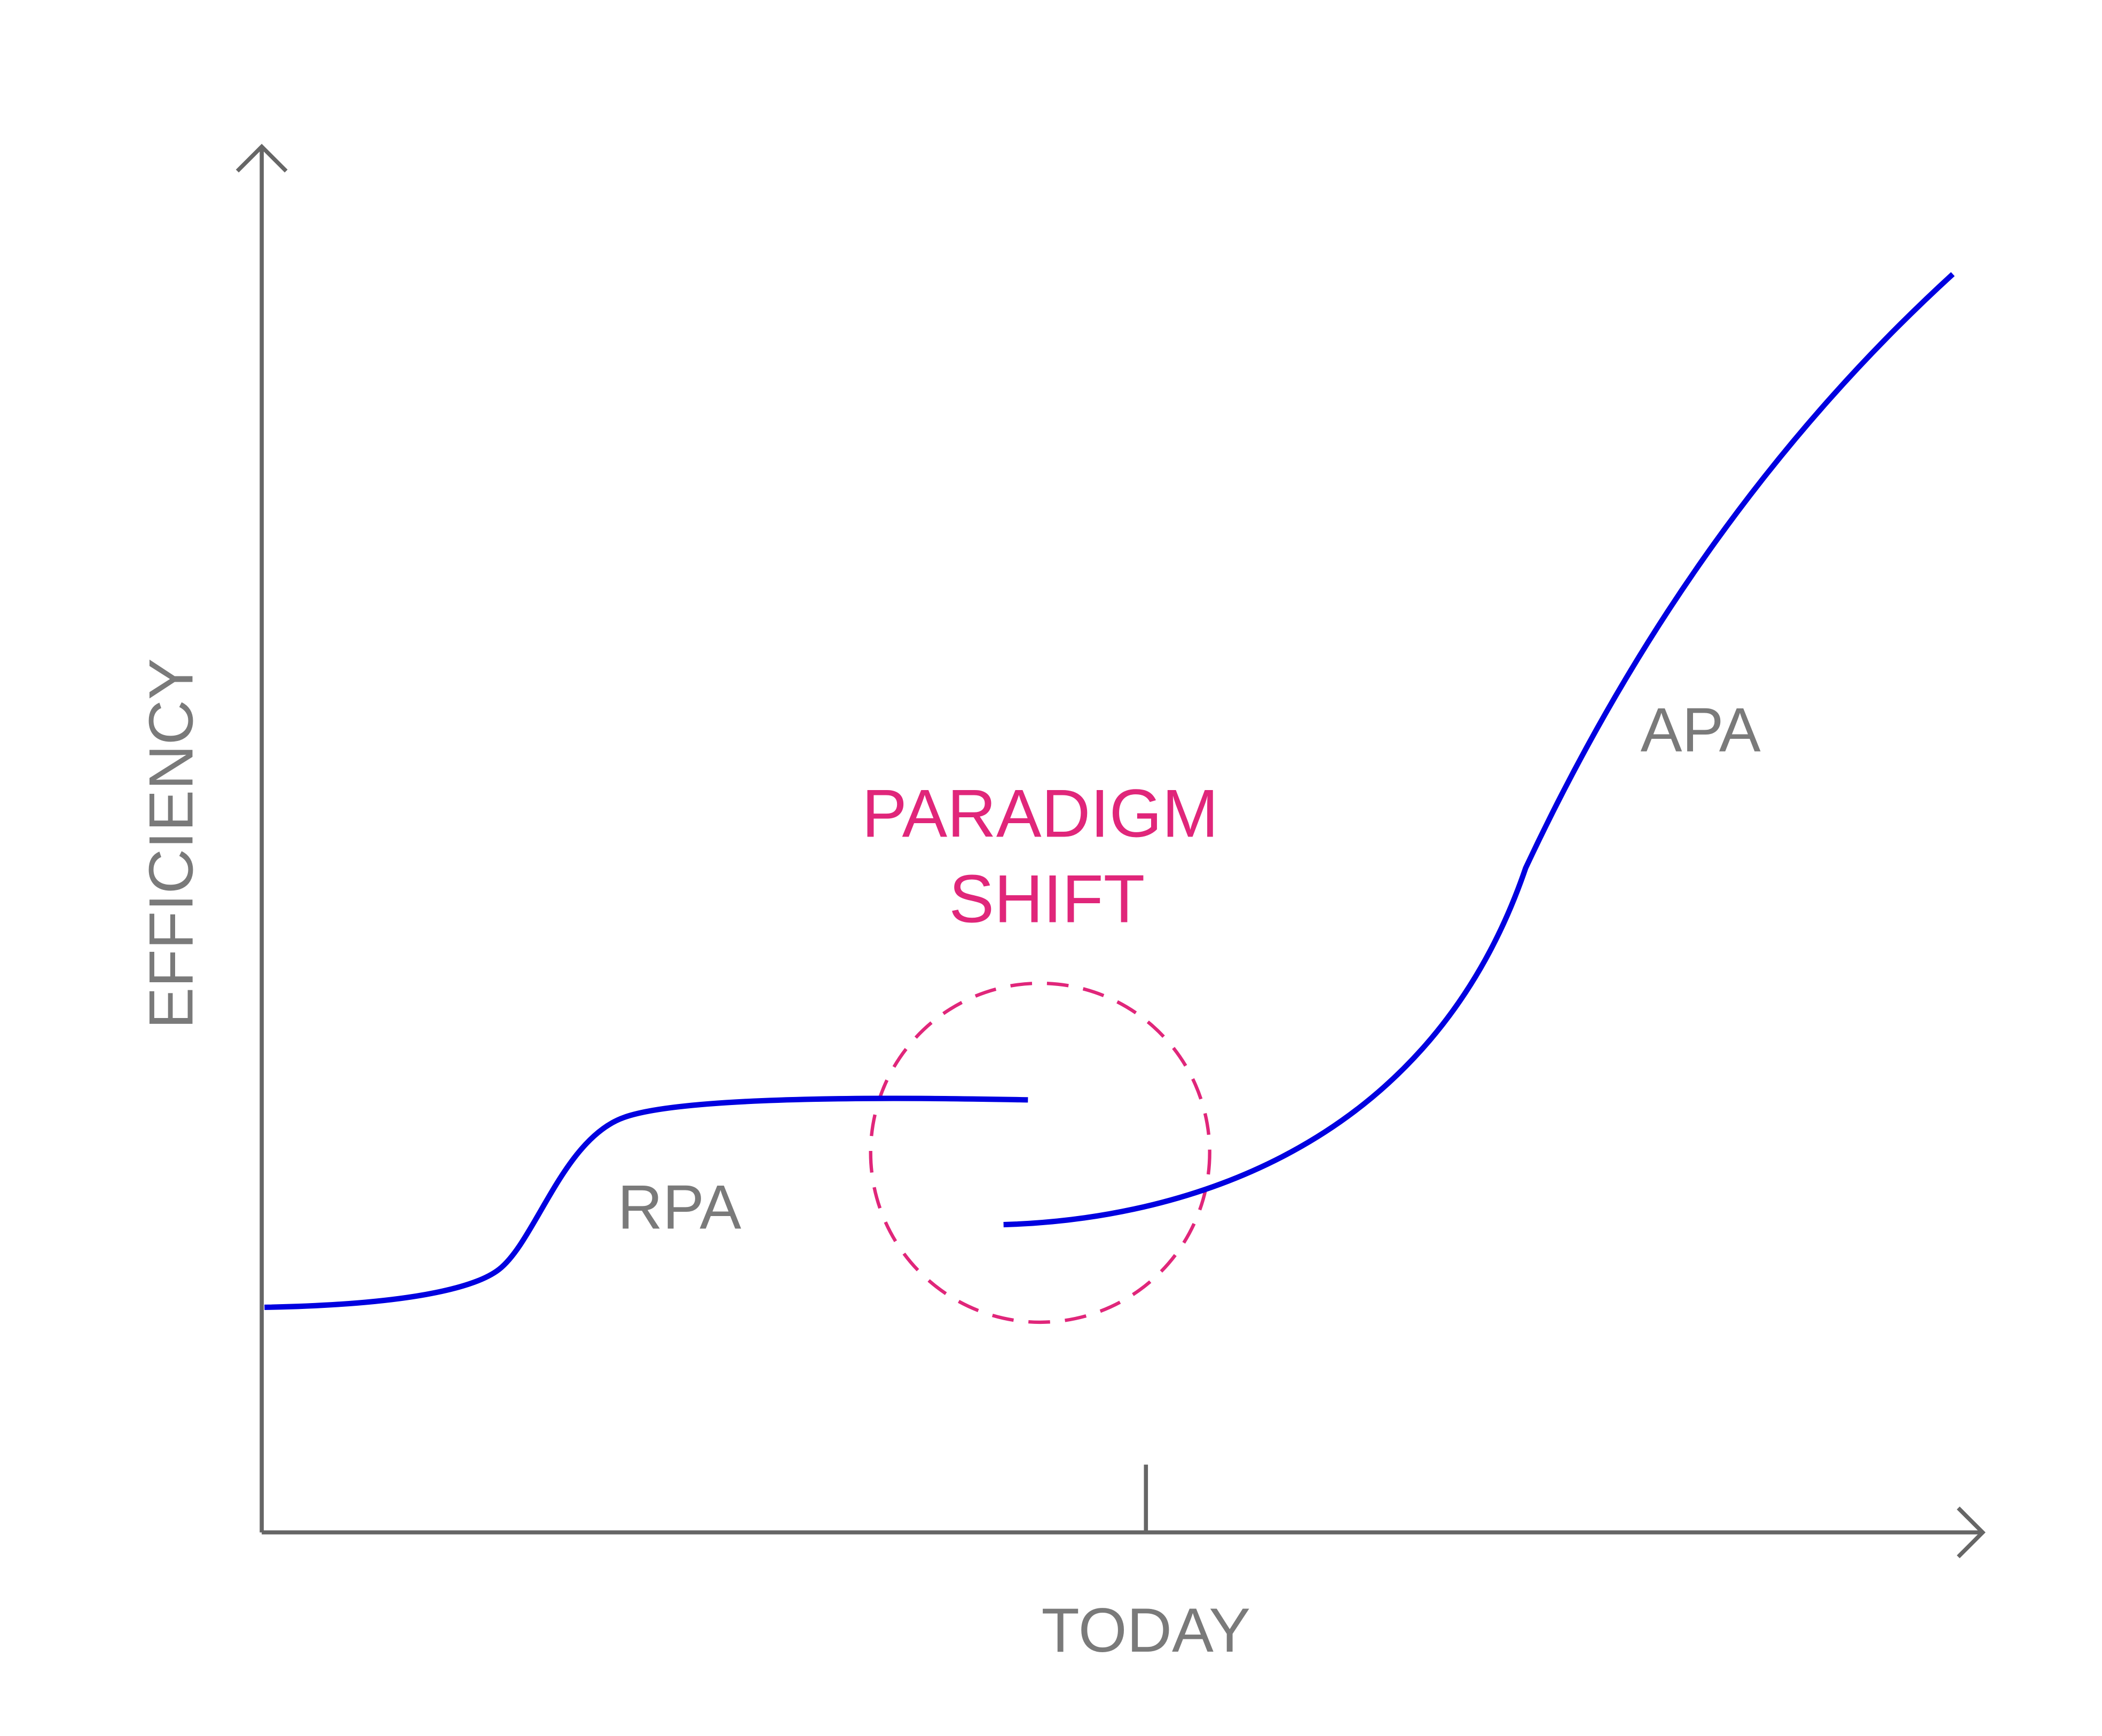 The width and height of the screenshot is (2102, 1736). Describe the element at coordinates (261, 158) in the screenshot. I see `y-axis-arrow` at that location.